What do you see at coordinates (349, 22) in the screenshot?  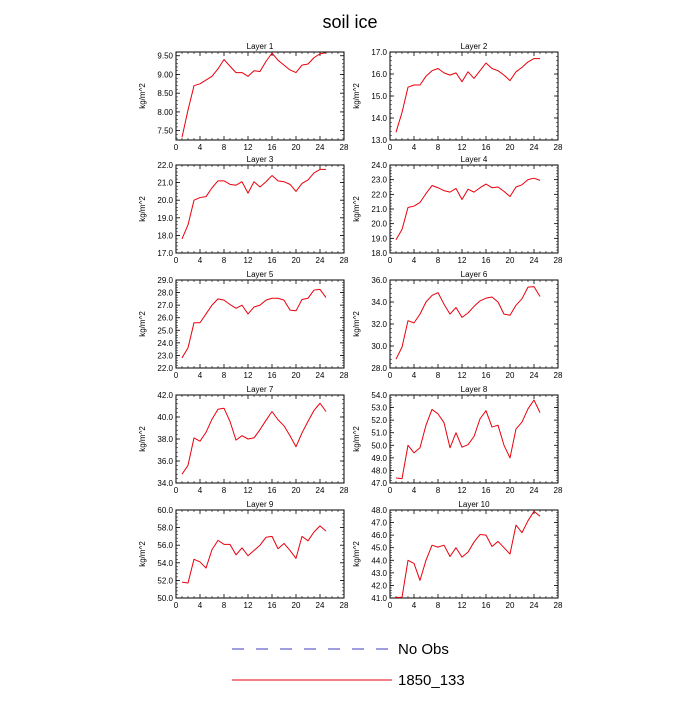 I see `figure-title: soil ice` at bounding box center [349, 22].